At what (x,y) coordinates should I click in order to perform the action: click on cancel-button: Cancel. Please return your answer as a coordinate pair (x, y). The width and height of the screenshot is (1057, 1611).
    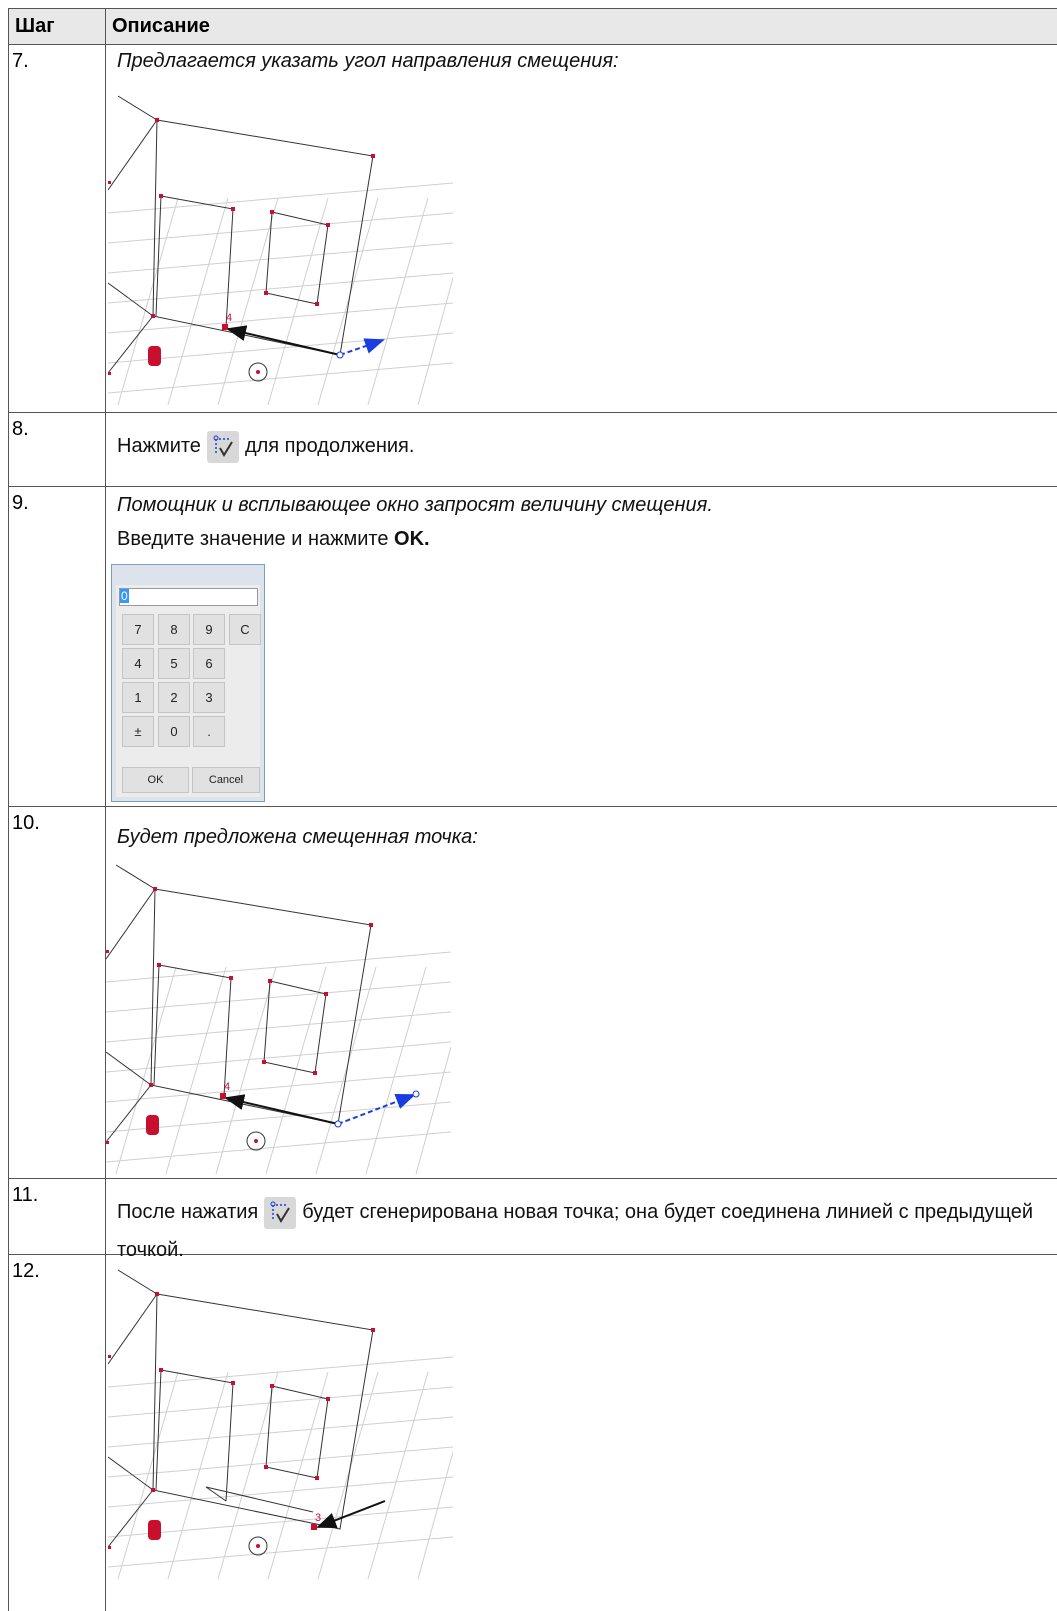
    Looking at the image, I should click on (226, 780).